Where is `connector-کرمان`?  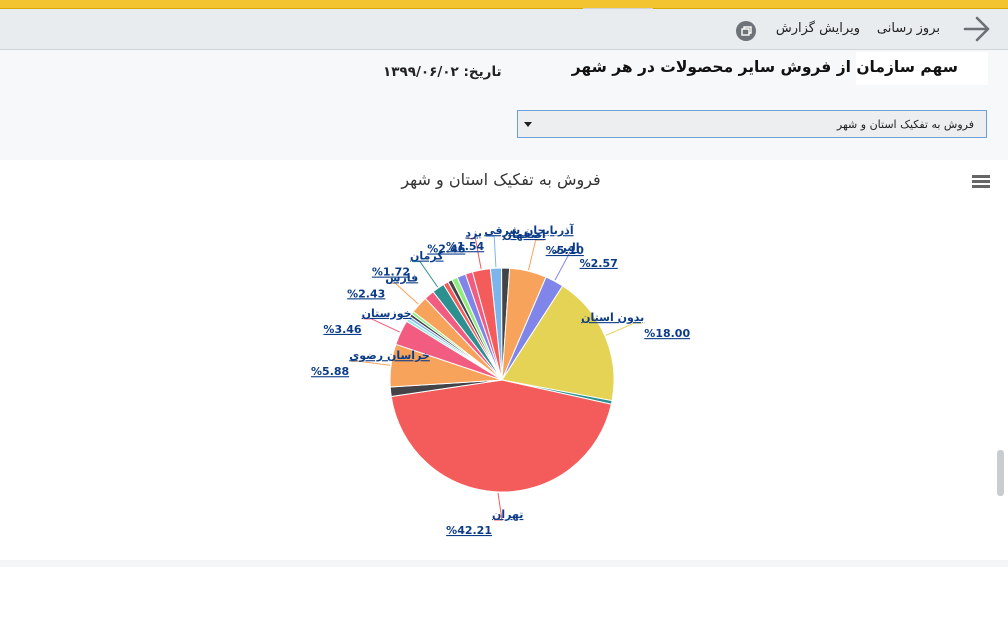 connector-کرمان is located at coordinates (425, 274).